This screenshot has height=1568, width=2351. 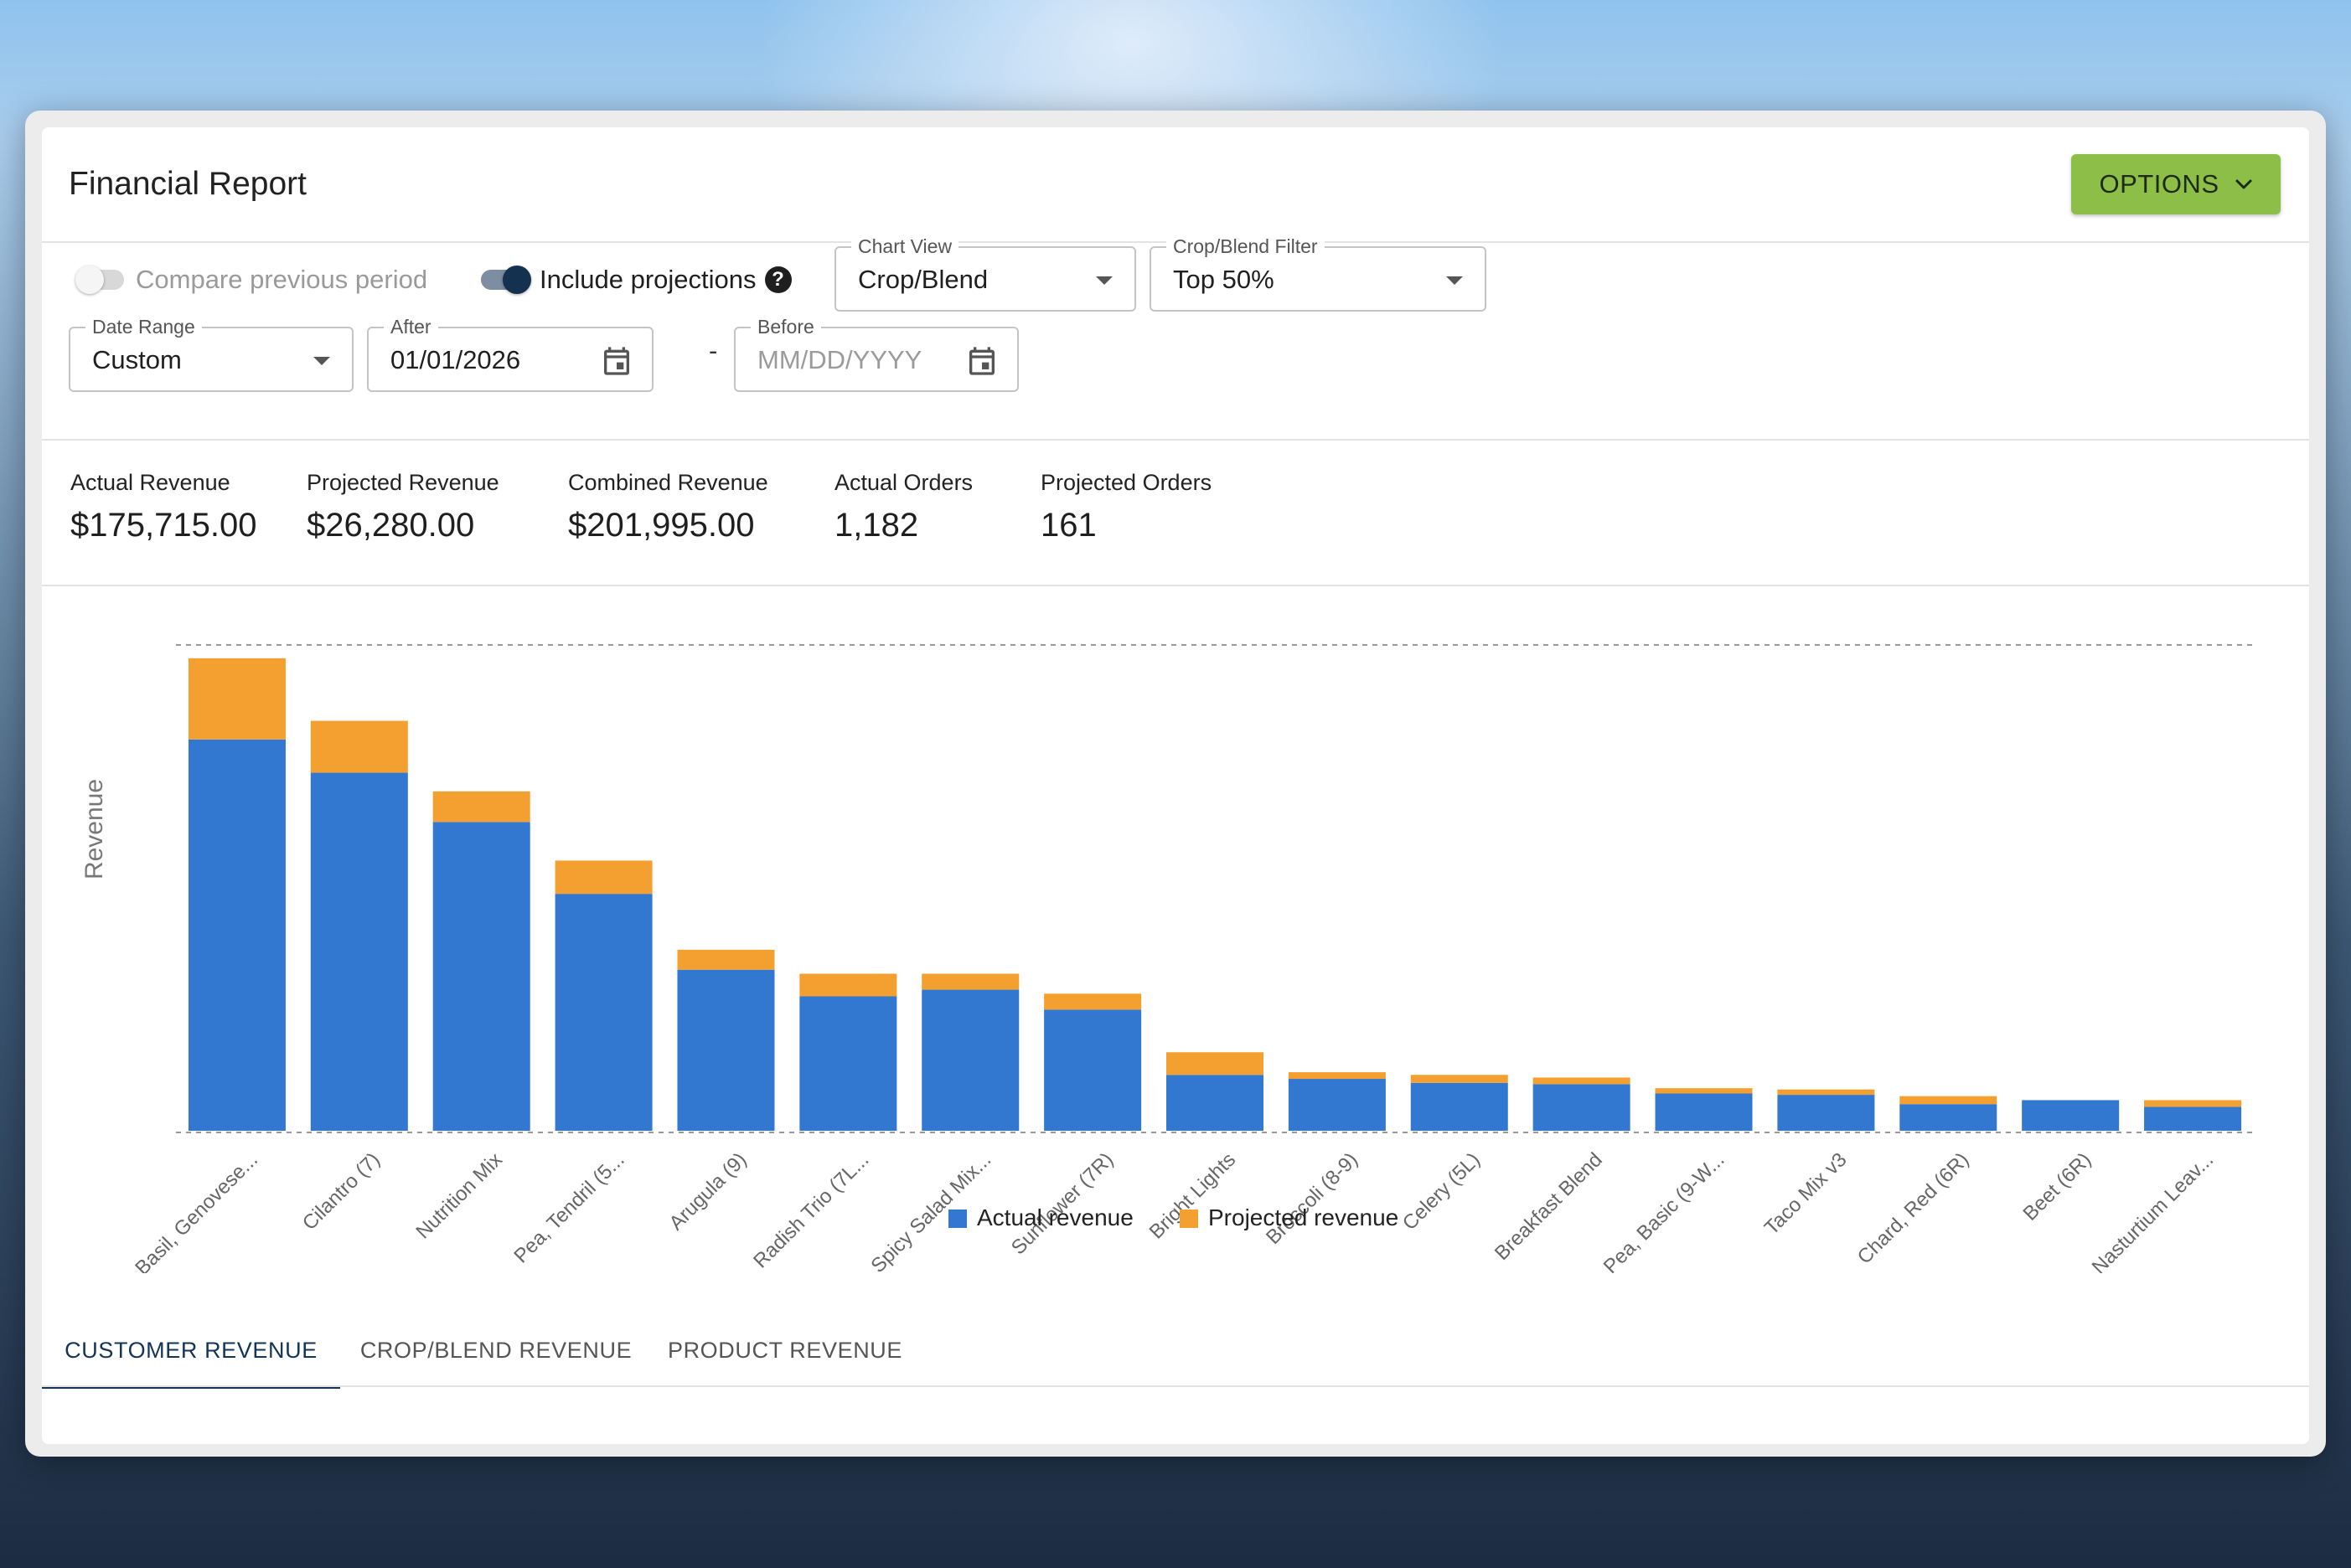 I want to click on stat-projected-orders: Projected Orders 161, so click(x=1126, y=506).